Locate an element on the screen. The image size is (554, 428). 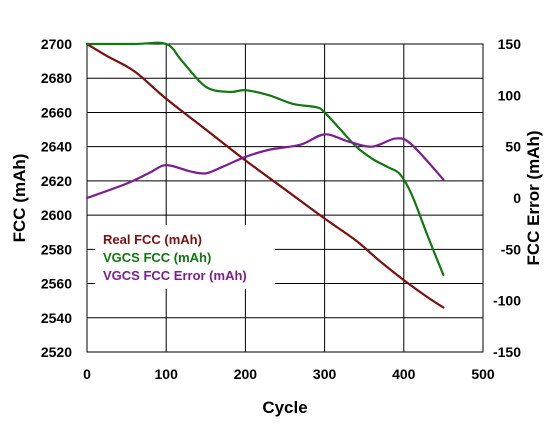
y-tick-label: 2680 is located at coordinates (56, 78).